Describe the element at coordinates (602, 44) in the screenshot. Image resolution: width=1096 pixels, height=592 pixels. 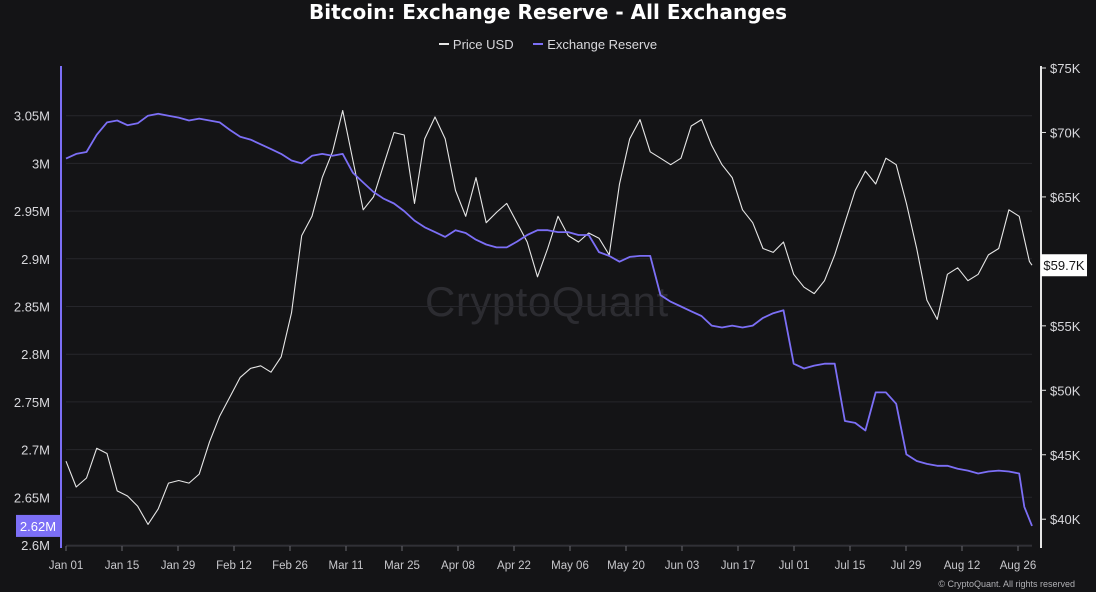
I see `legend-label-reserve: Exchange Reserve` at that location.